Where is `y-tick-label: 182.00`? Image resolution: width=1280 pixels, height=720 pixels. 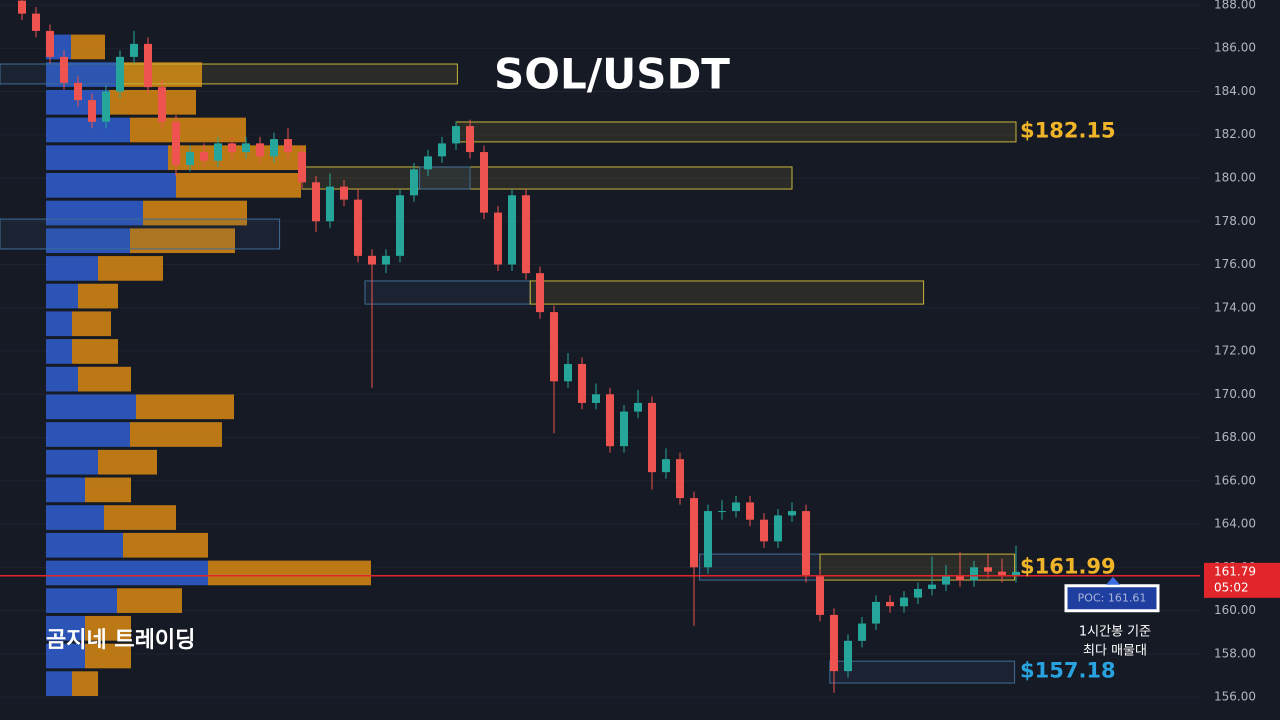
y-tick-label: 182.00 is located at coordinates (1235, 134).